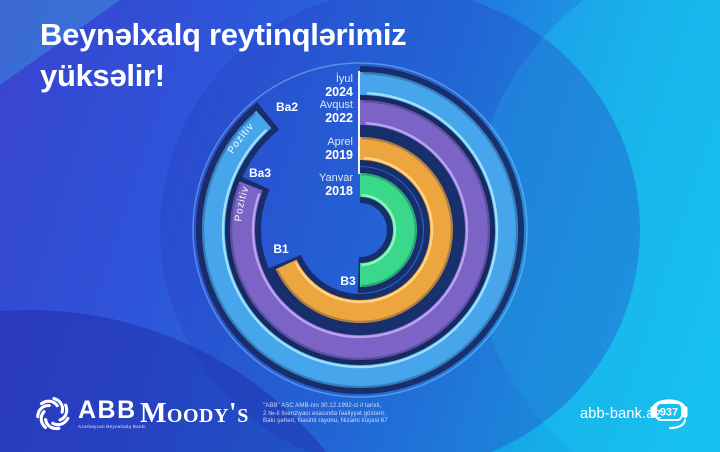  I want to click on page-title: Beynəlxalq reytinqlərimiz yüksəlir!, so click(223, 55).